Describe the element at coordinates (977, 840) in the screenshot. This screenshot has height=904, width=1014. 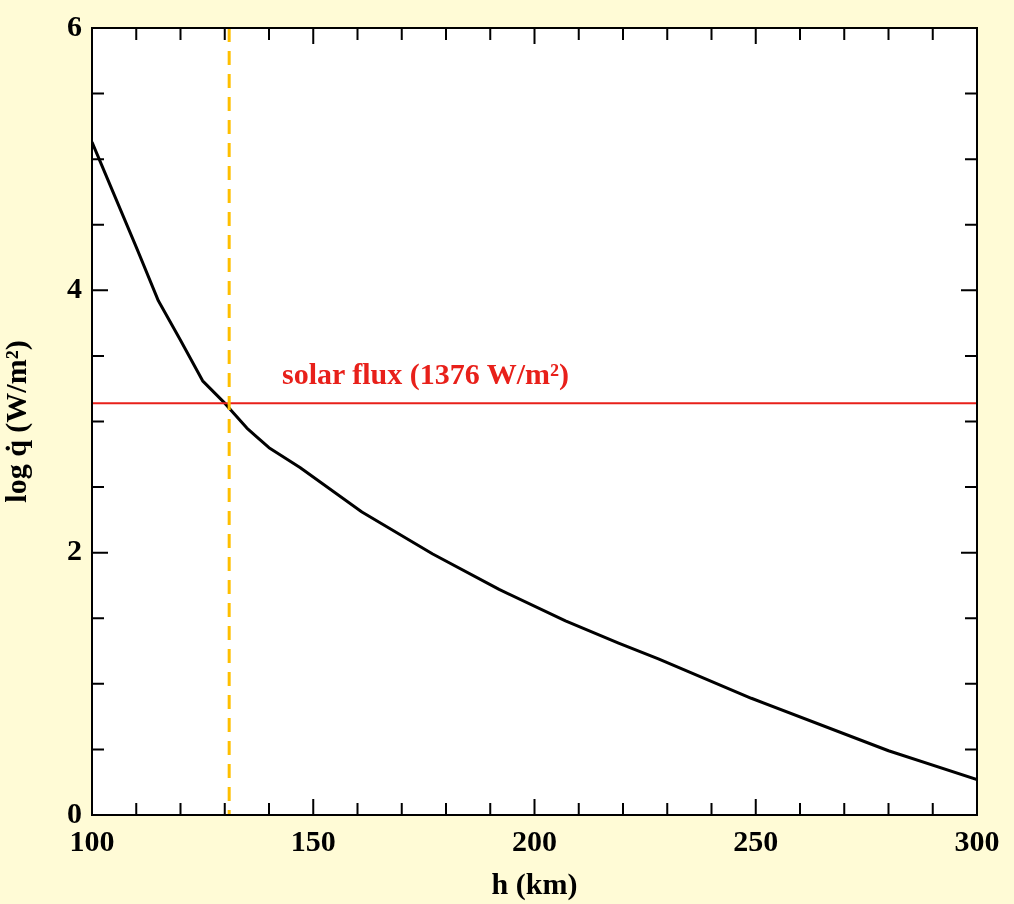
I see `x-tick-label: 300` at that location.